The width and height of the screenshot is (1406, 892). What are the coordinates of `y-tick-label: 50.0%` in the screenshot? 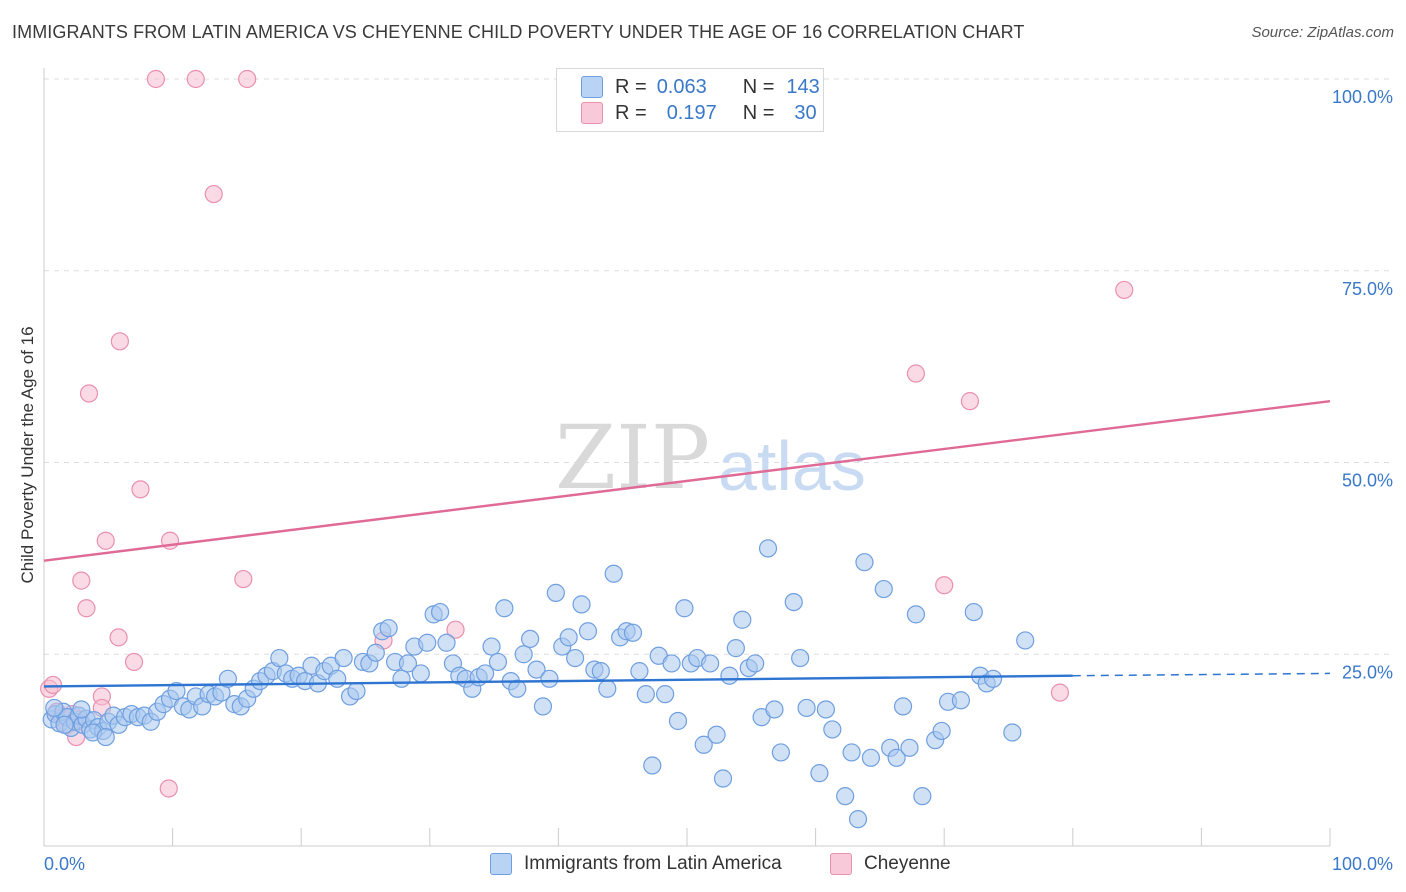 It's located at (1367, 481).